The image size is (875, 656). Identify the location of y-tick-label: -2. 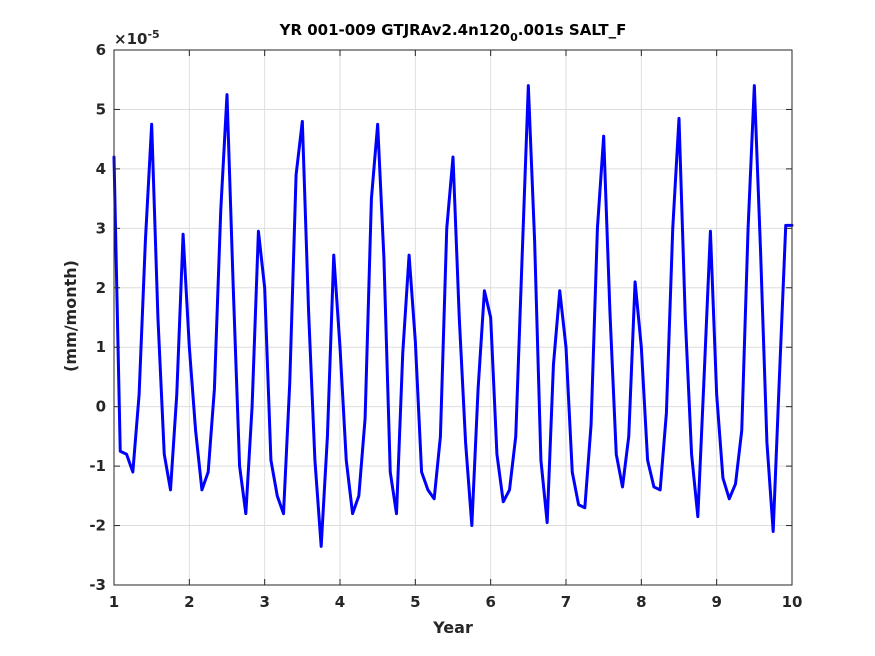
(97, 526).